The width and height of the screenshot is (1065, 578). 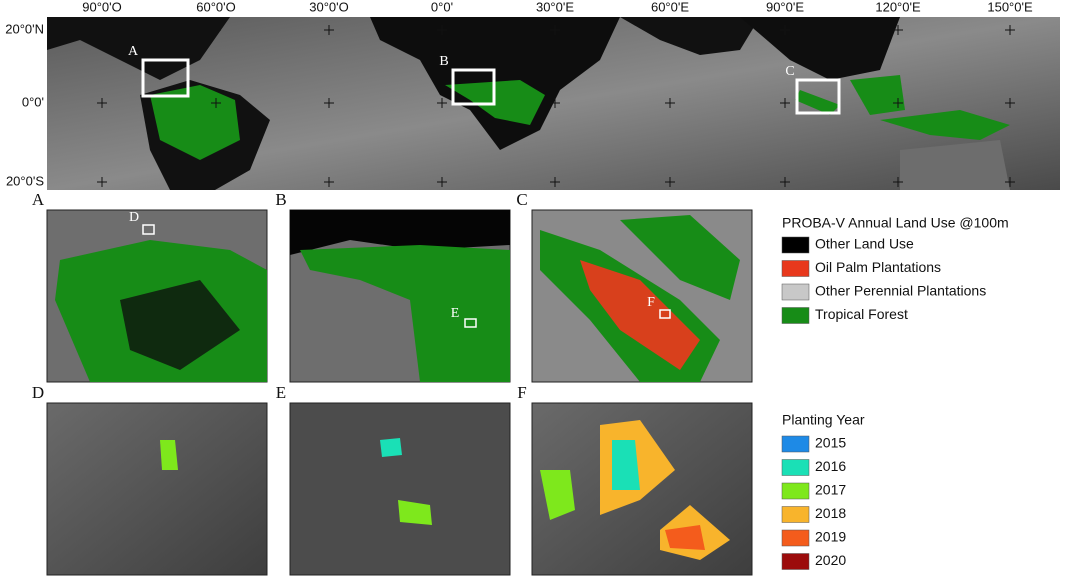 I want to click on inset-label: D, so click(x=134, y=217).